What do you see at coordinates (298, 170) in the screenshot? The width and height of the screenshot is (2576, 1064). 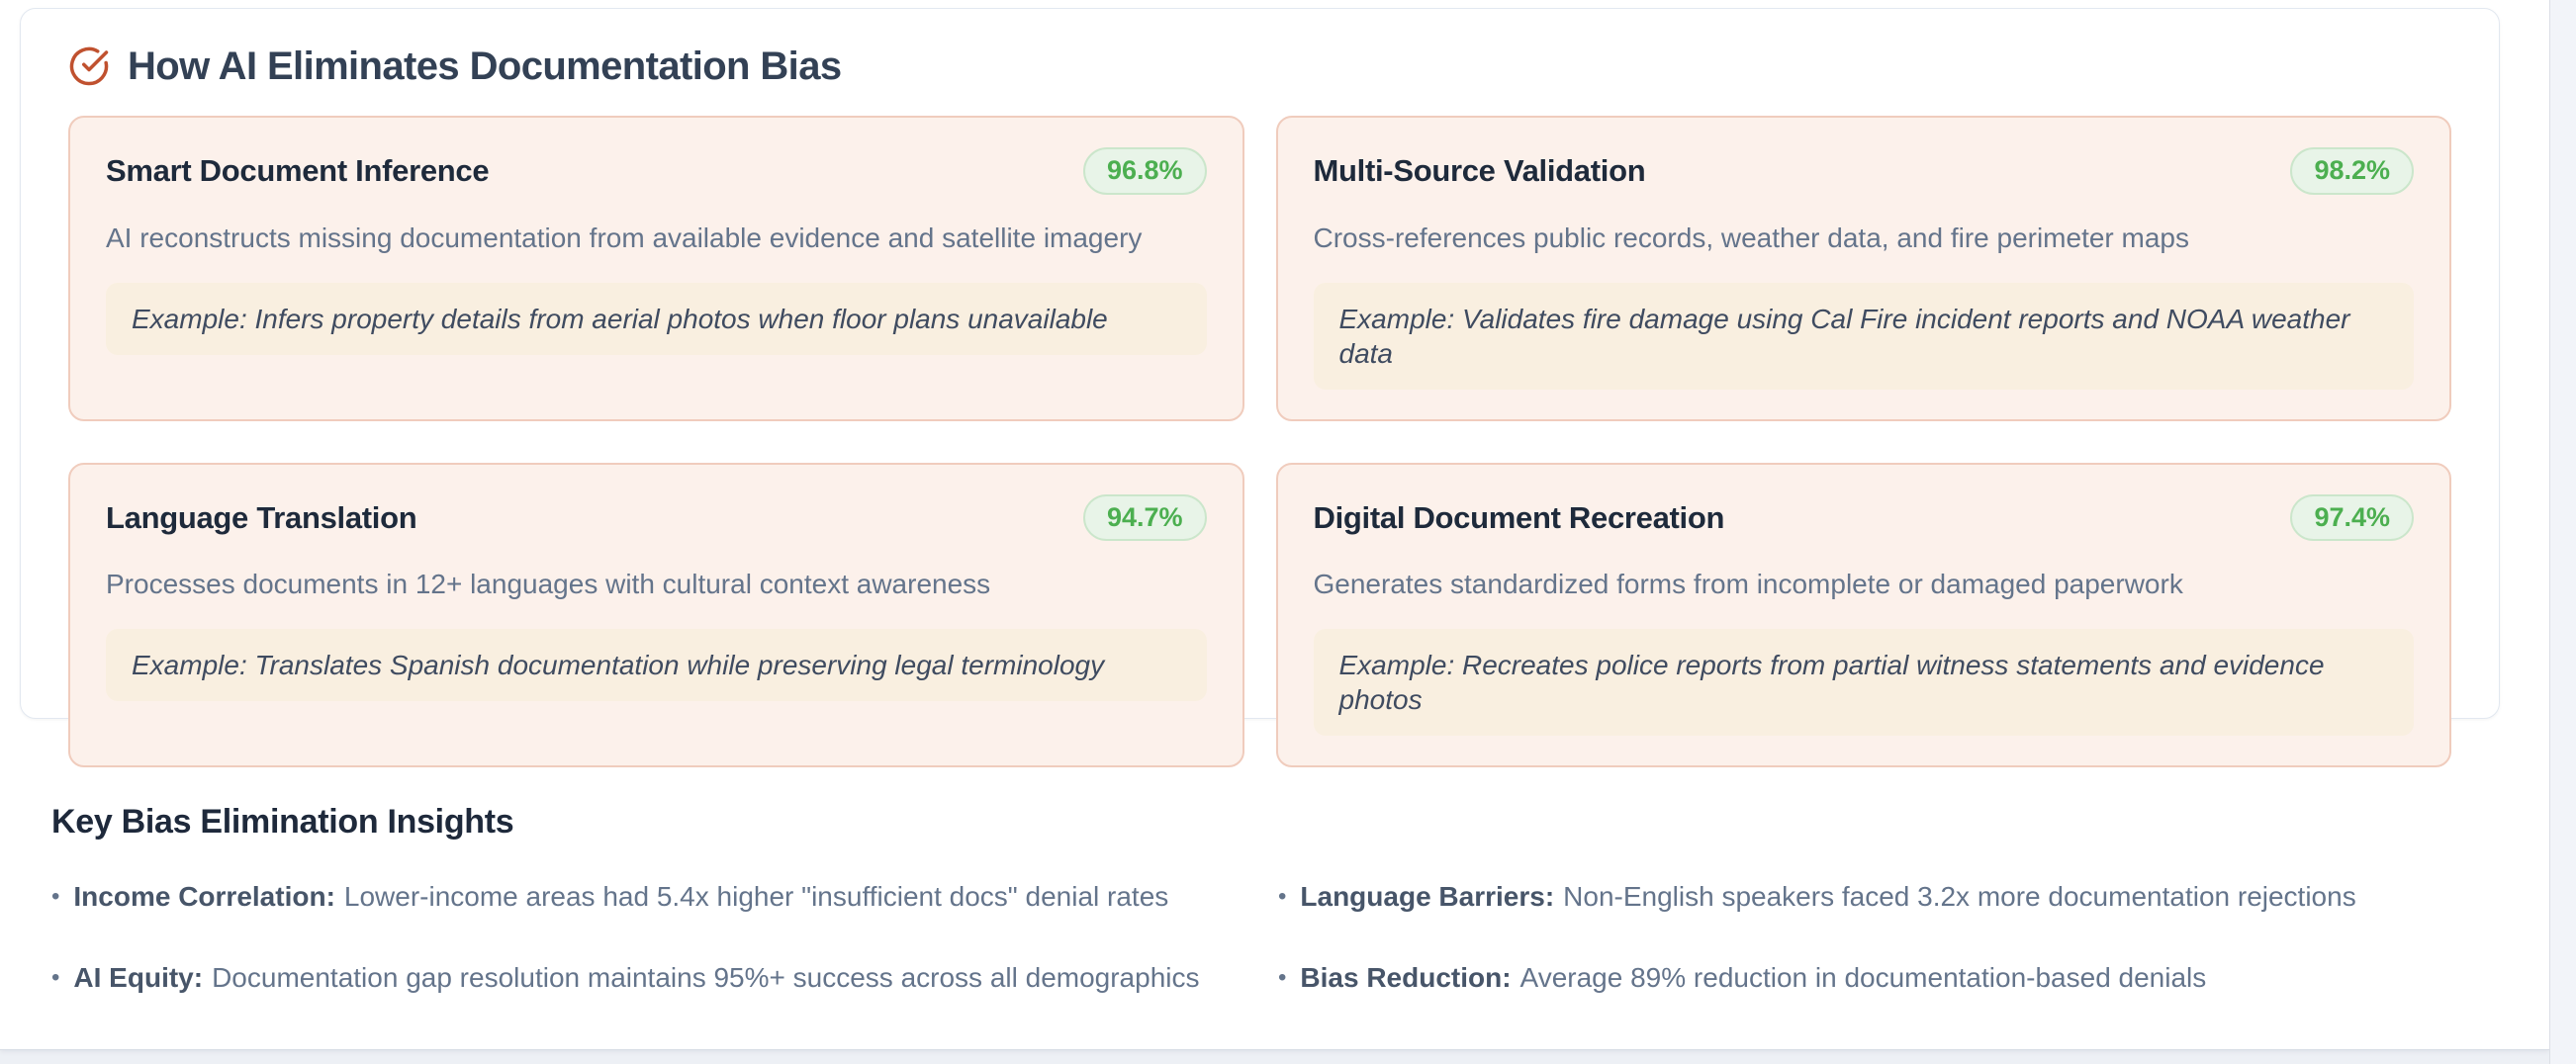 I see `card-title: Smart Document Inference` at bounding box center [298, 170].